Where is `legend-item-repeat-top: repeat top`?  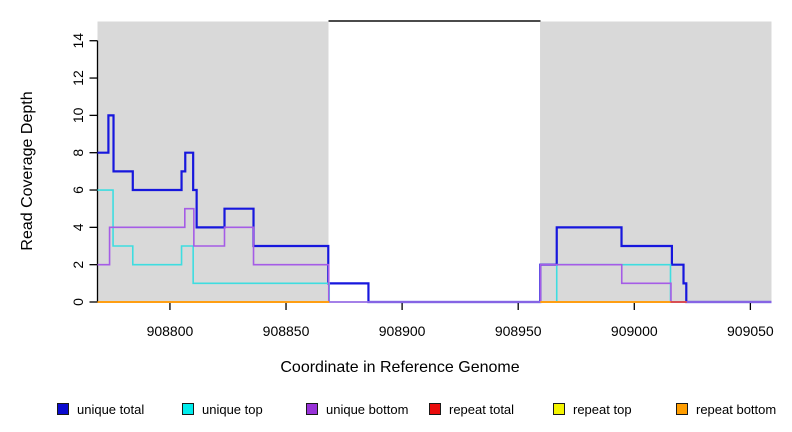
legend-item-repeat-top: repeat top is located at coordinates (592, 409).